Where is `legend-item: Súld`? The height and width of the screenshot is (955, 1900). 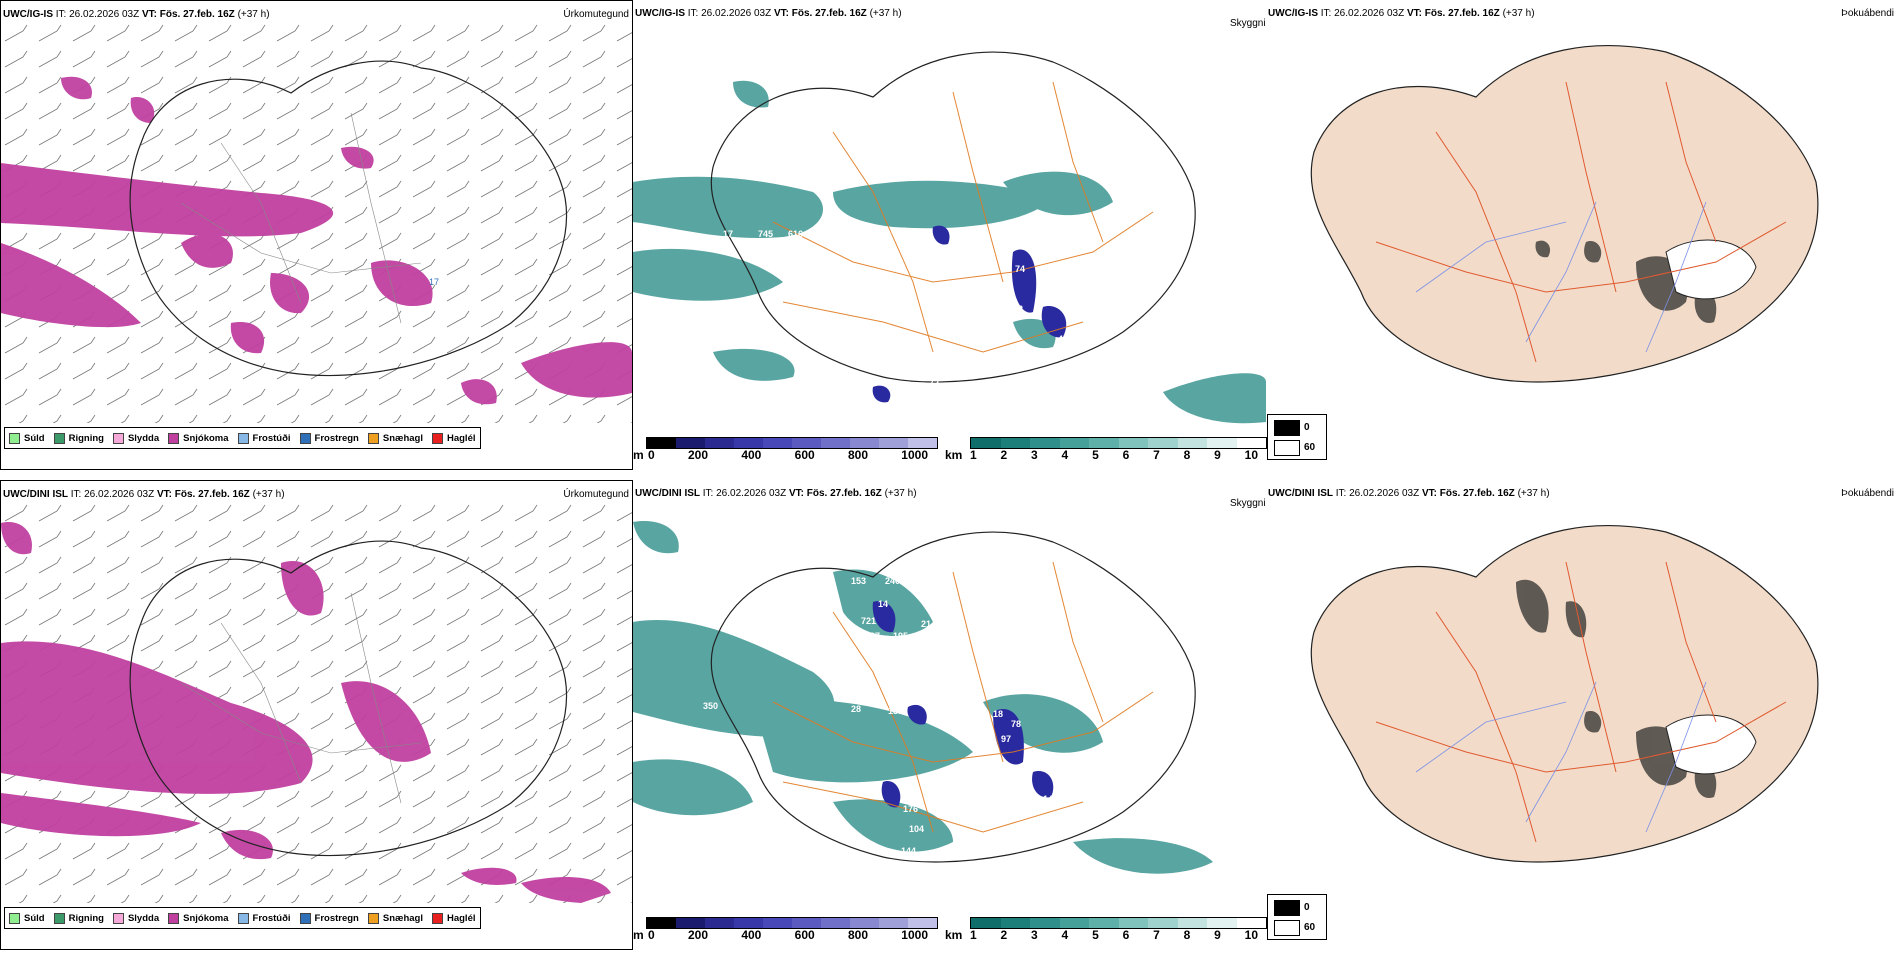
legend-item: Súld is located at coordinates (27, 438).